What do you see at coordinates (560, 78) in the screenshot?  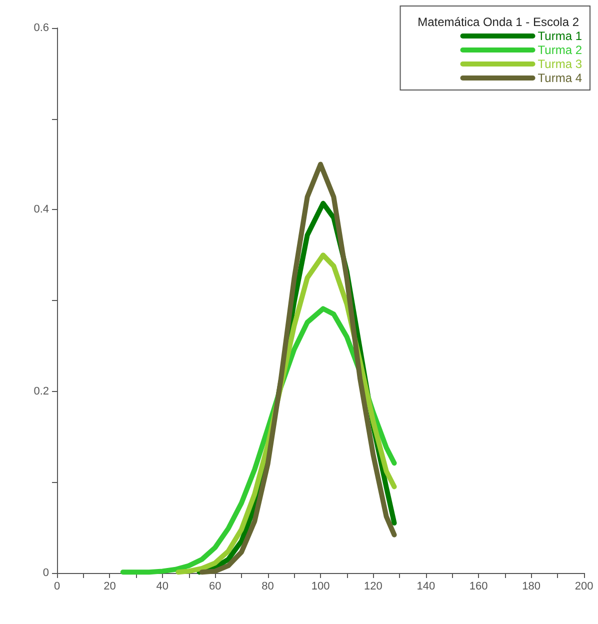 I see `text: Turma 4` at bounding box center [560, 78].